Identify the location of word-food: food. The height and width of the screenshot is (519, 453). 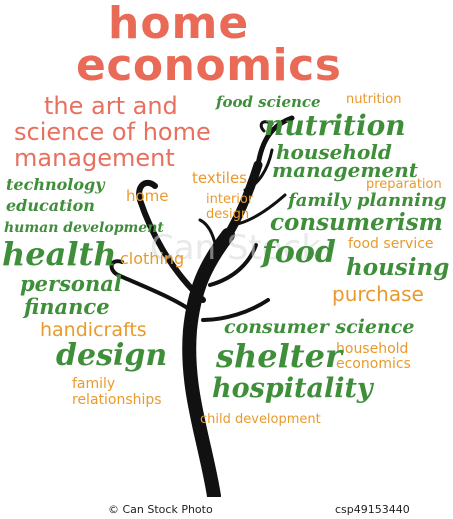
(299, 252).